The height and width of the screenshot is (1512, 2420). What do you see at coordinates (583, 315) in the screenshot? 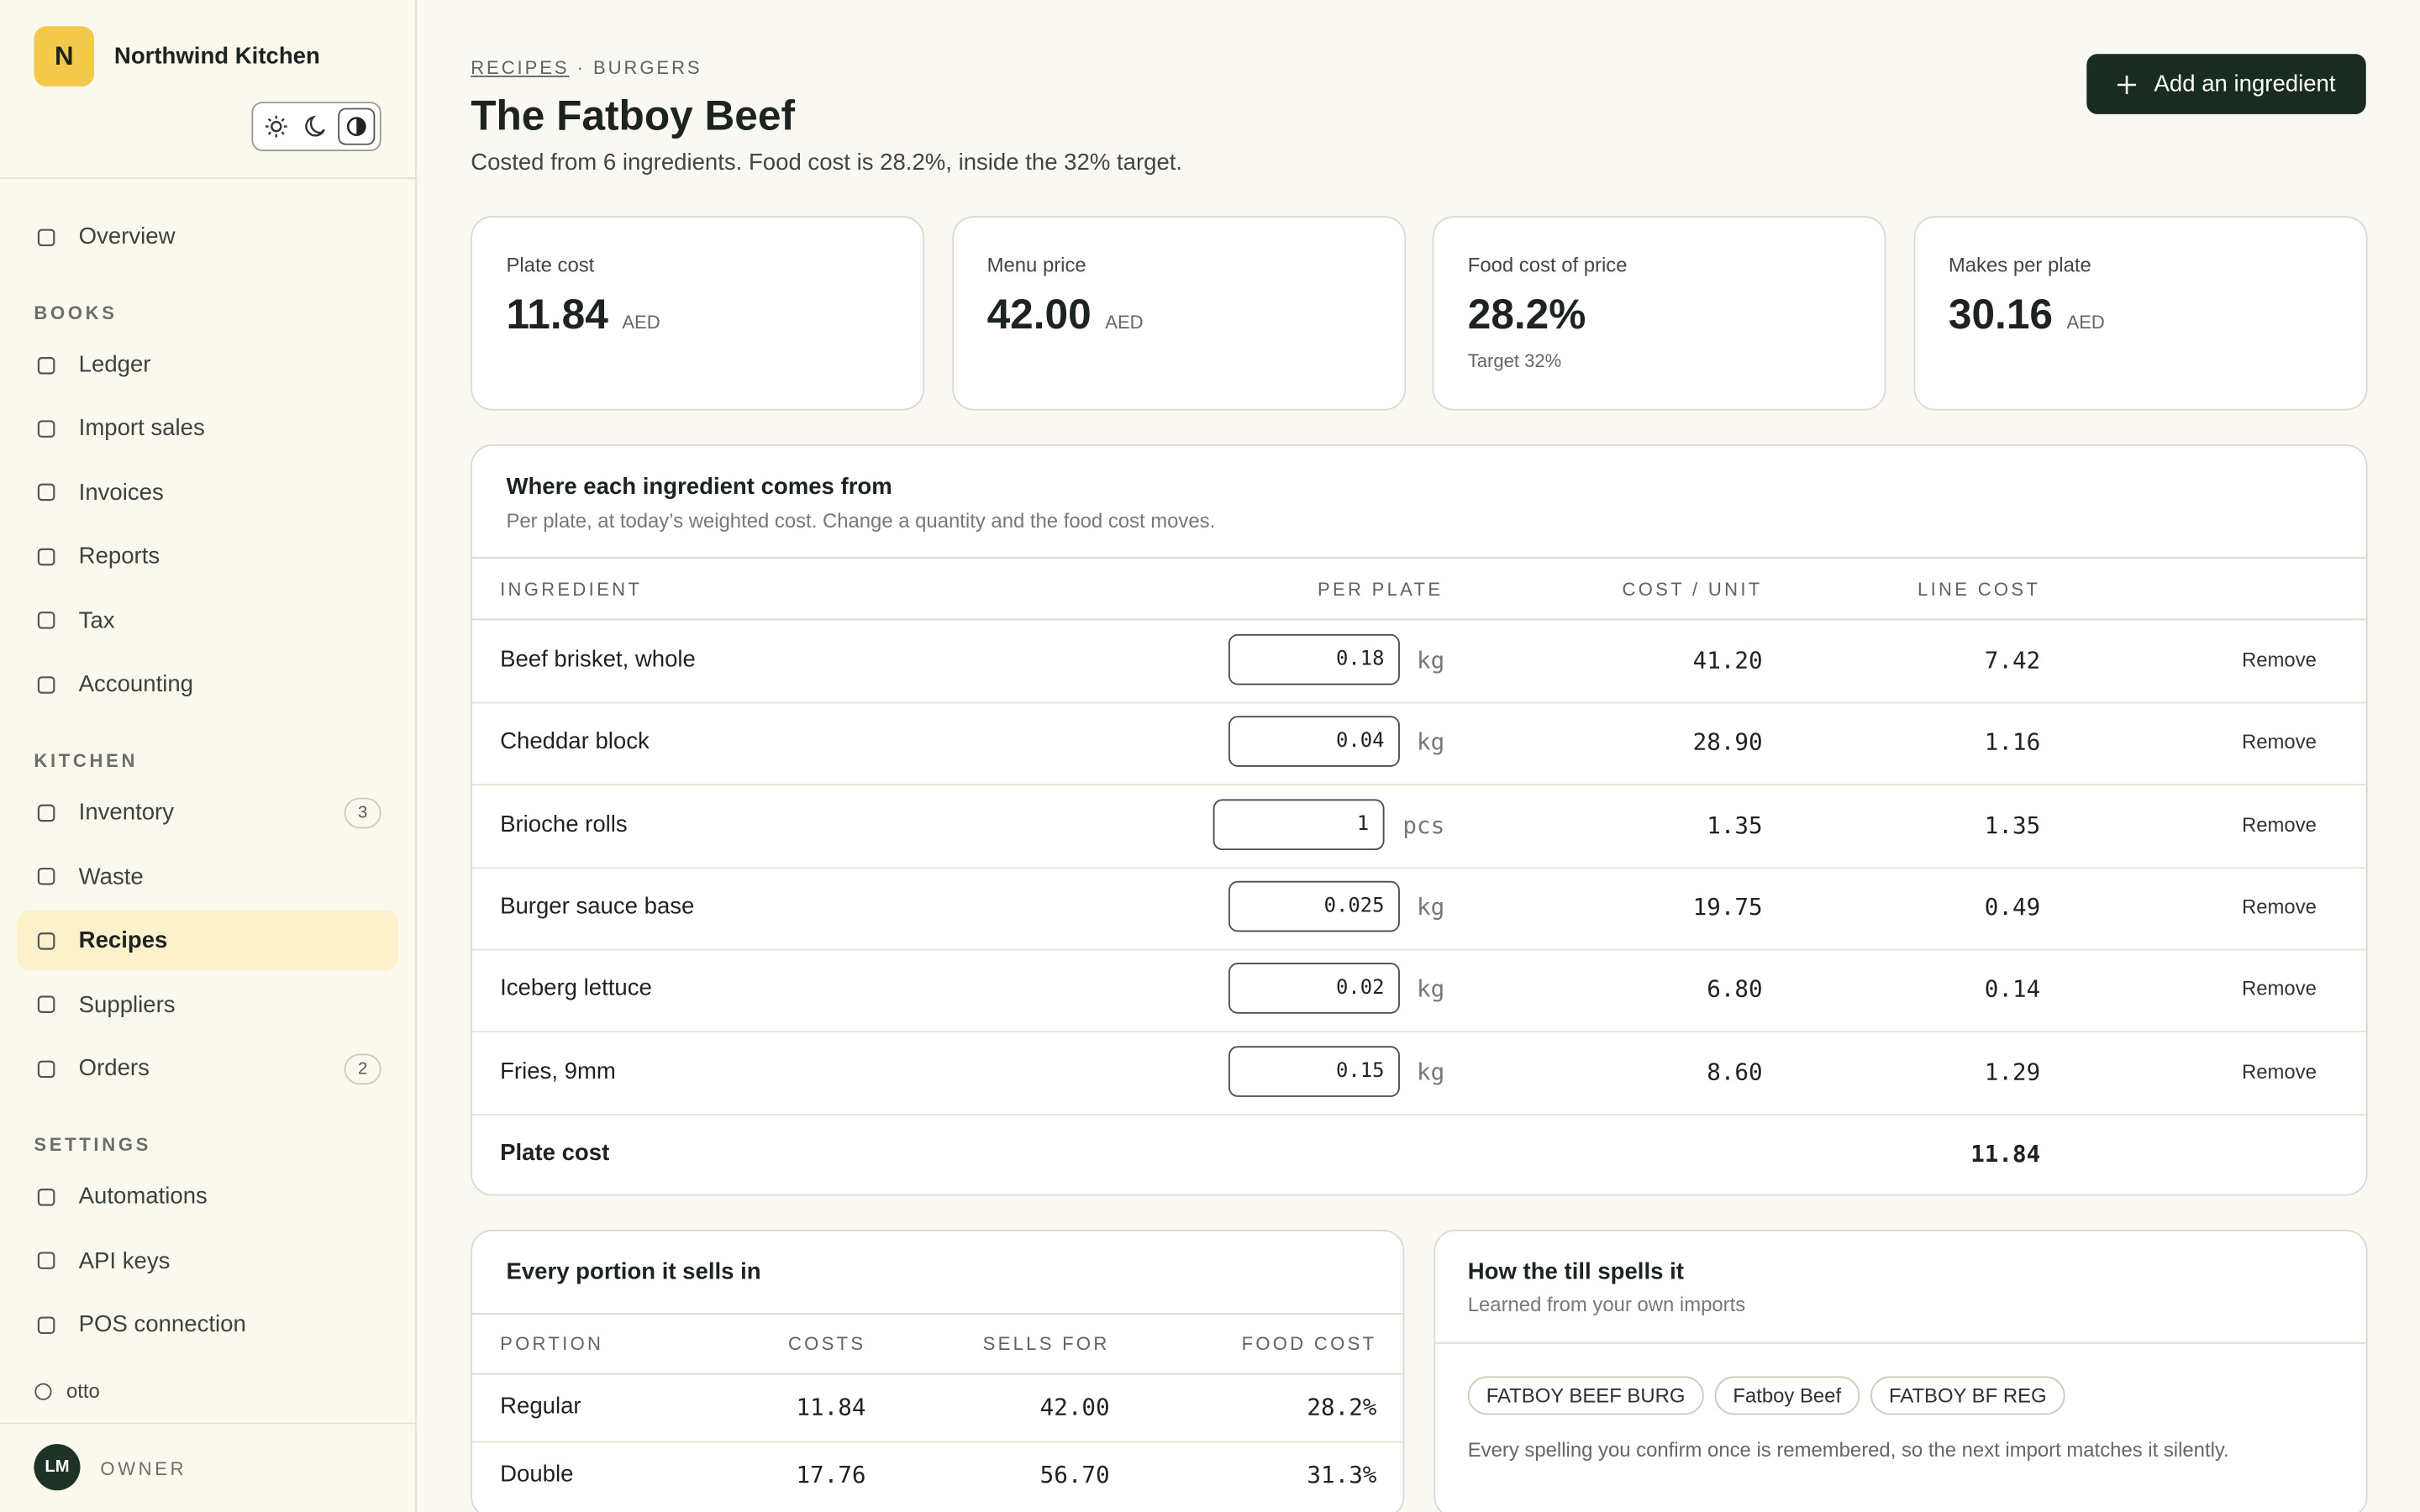
I see `stat-value: 11.84 AED` at bounding box center [583, 315].